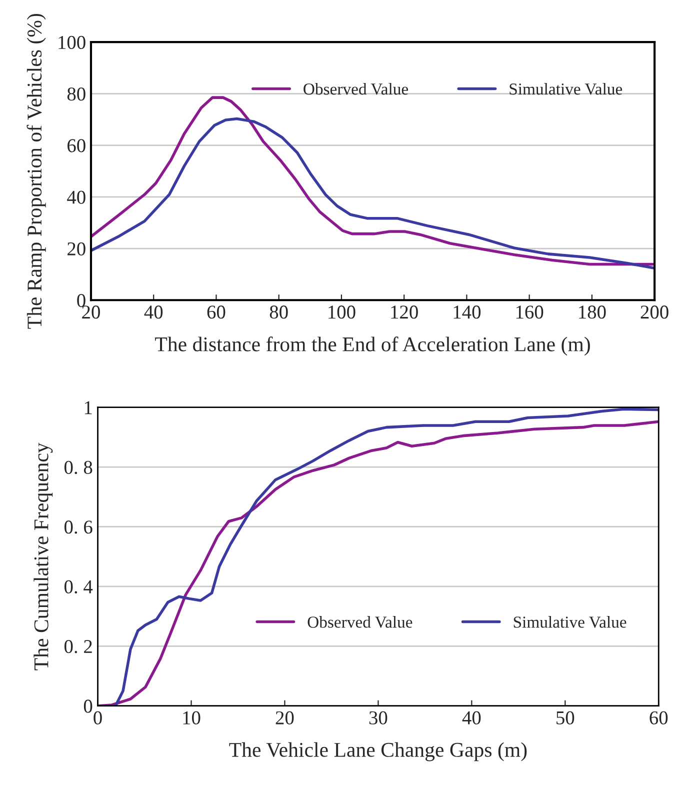 This screenshot has width=679, height=794. Describe the element at coordinates (78, 527) in the screenshot. I see `y-tick-label: 0. 6` at that location.